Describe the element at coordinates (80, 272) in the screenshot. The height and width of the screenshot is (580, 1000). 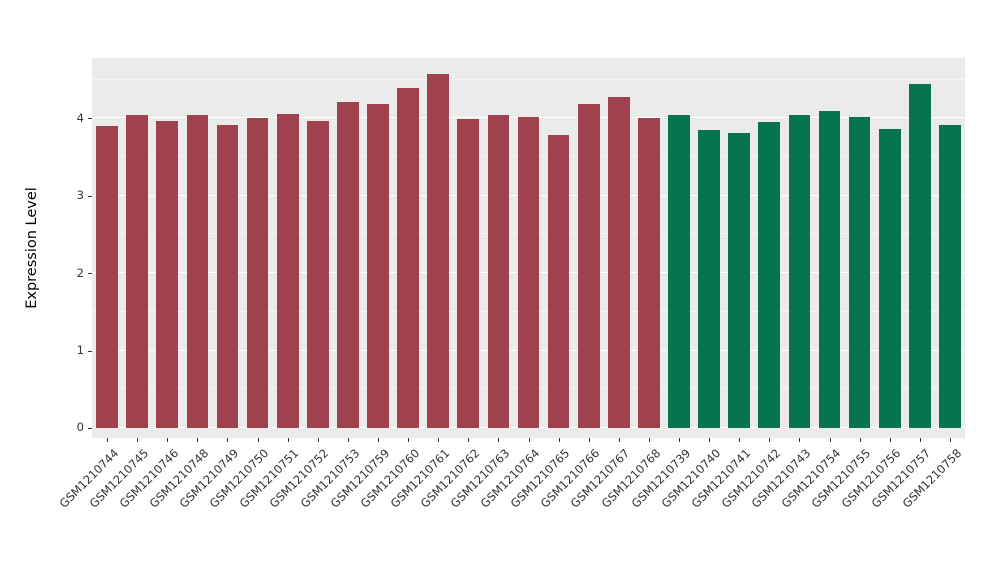
I see `y-tick-label: 2` at that location.